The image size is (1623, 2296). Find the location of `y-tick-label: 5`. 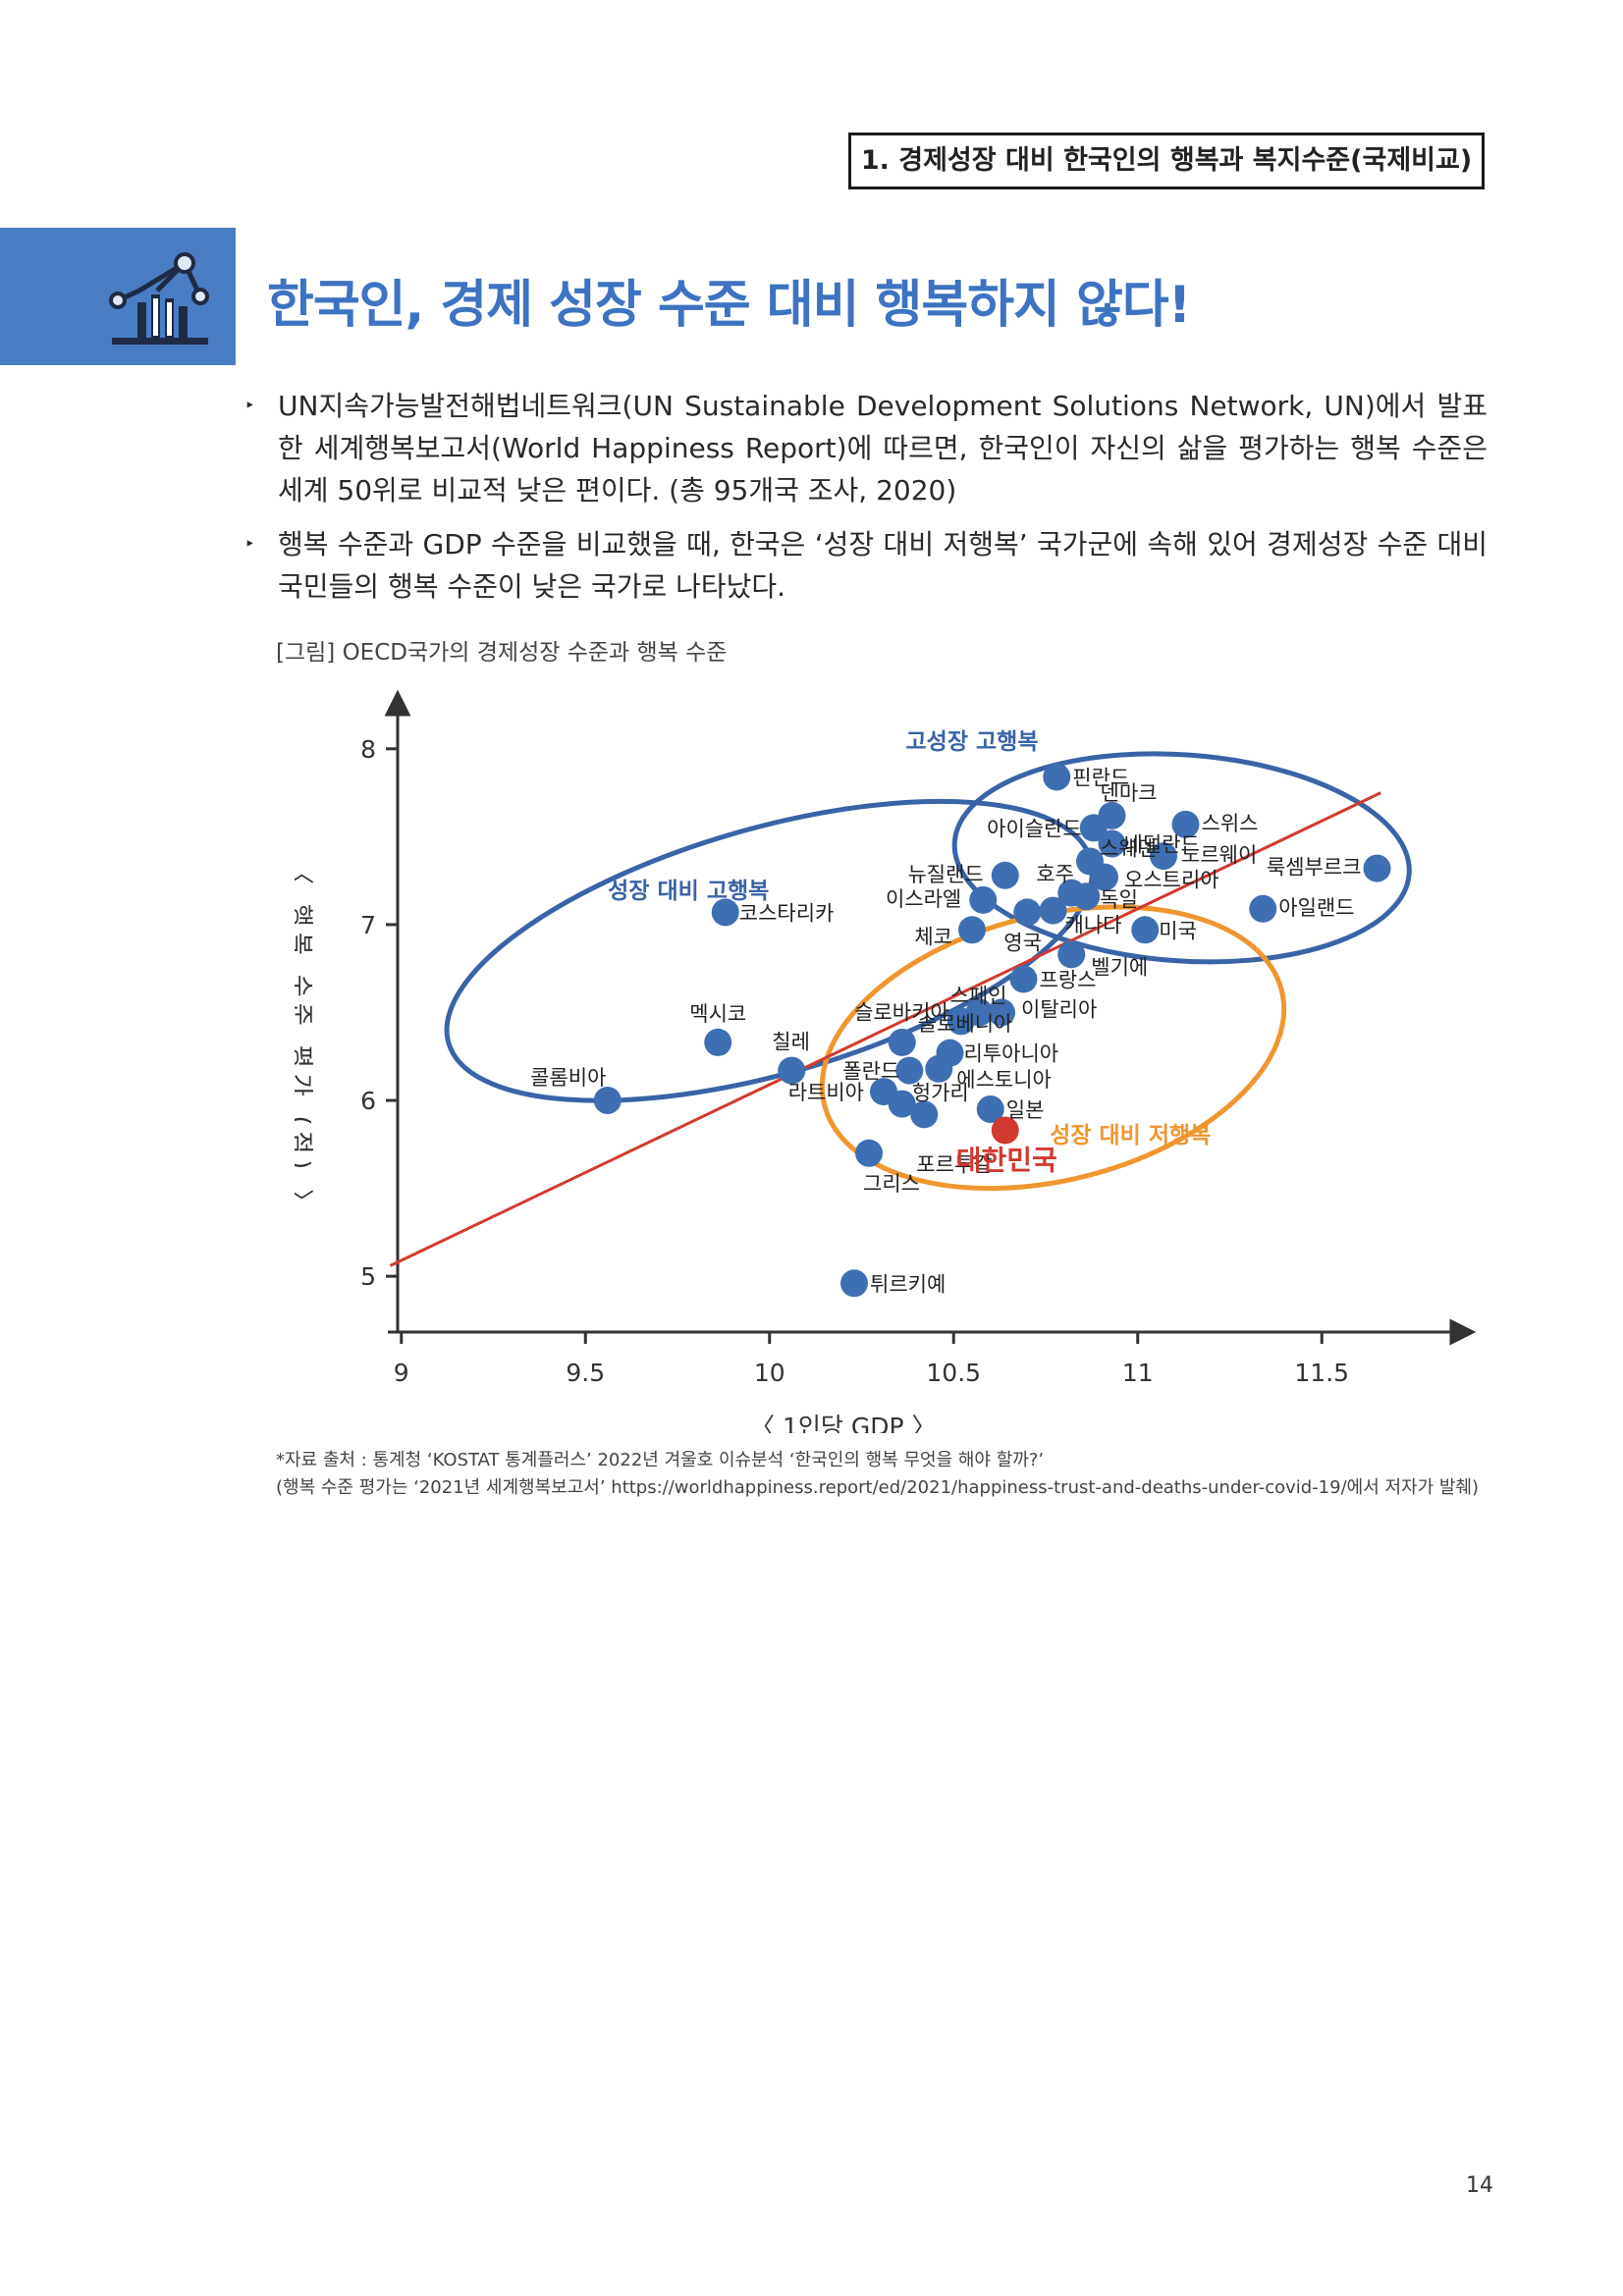

y-tick-label: 5 is located at coordinates (368, 1276).